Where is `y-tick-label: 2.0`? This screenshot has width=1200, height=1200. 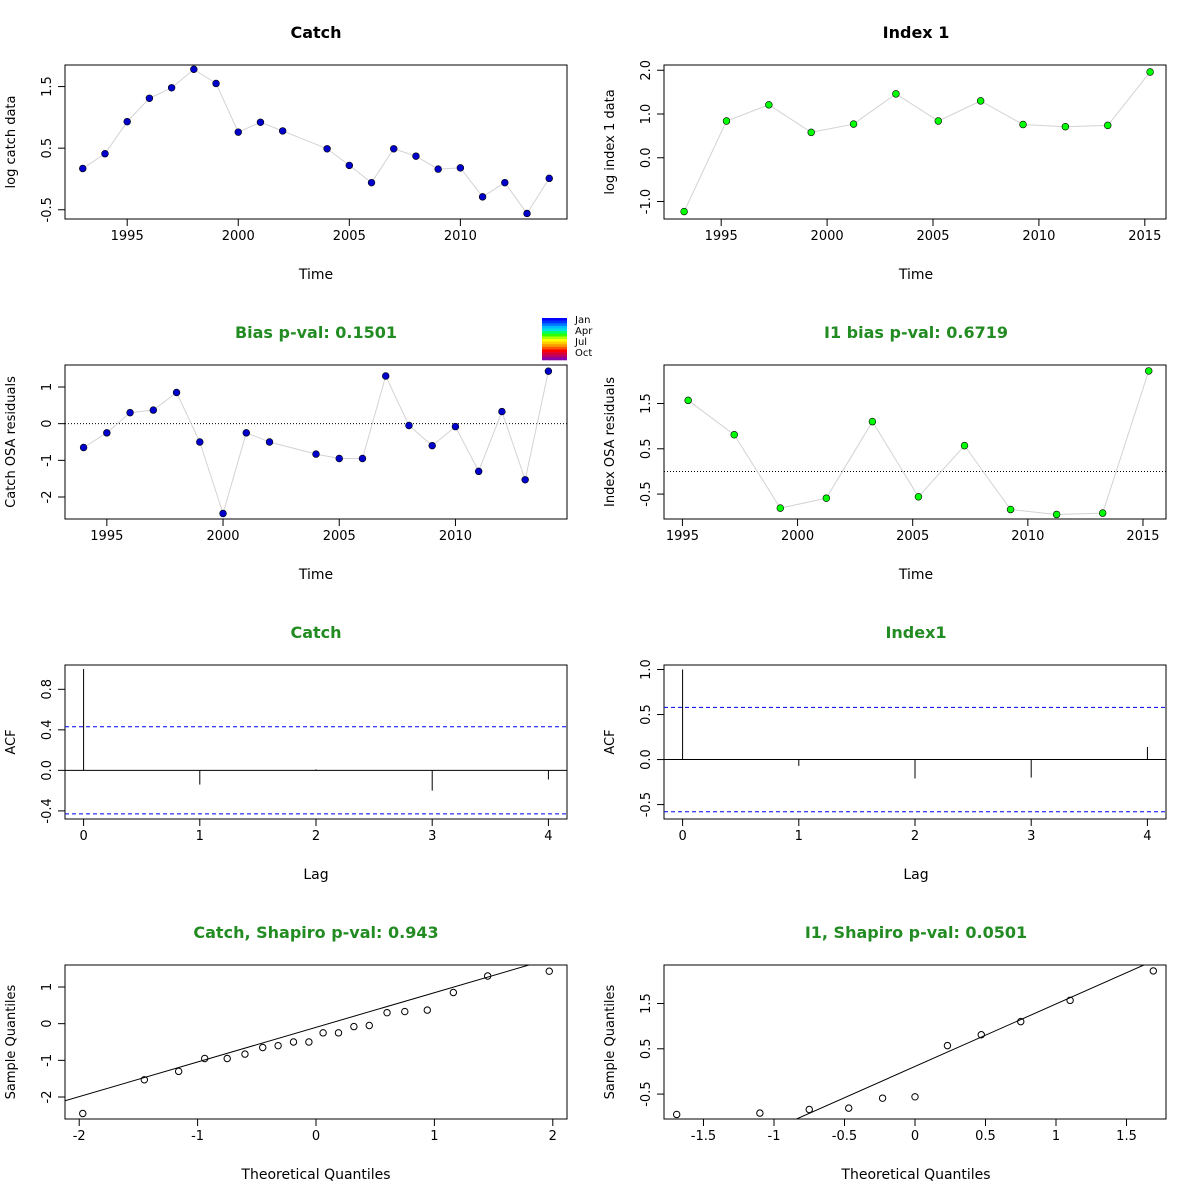 y-tick-label: 2.0 is located at coordinates (646, 70).